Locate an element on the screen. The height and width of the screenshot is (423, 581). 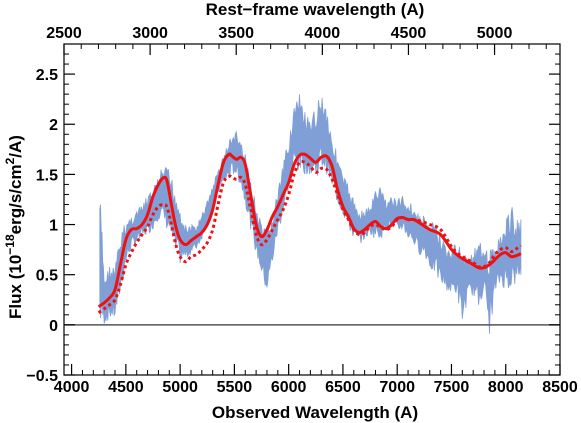
x-tick-label: 8000 is located at coordinates (506, 387).